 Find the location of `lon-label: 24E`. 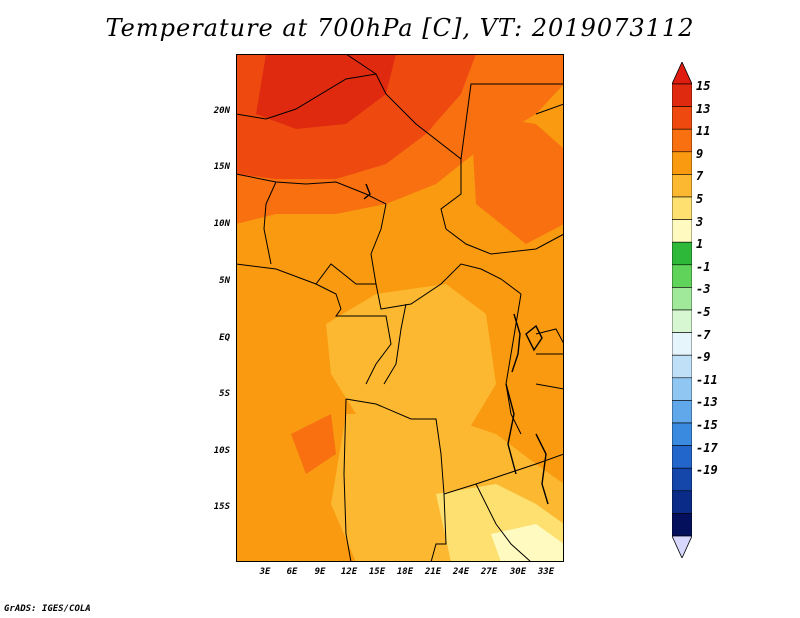

lon-label: 24E is located at coordinates (461, 572).